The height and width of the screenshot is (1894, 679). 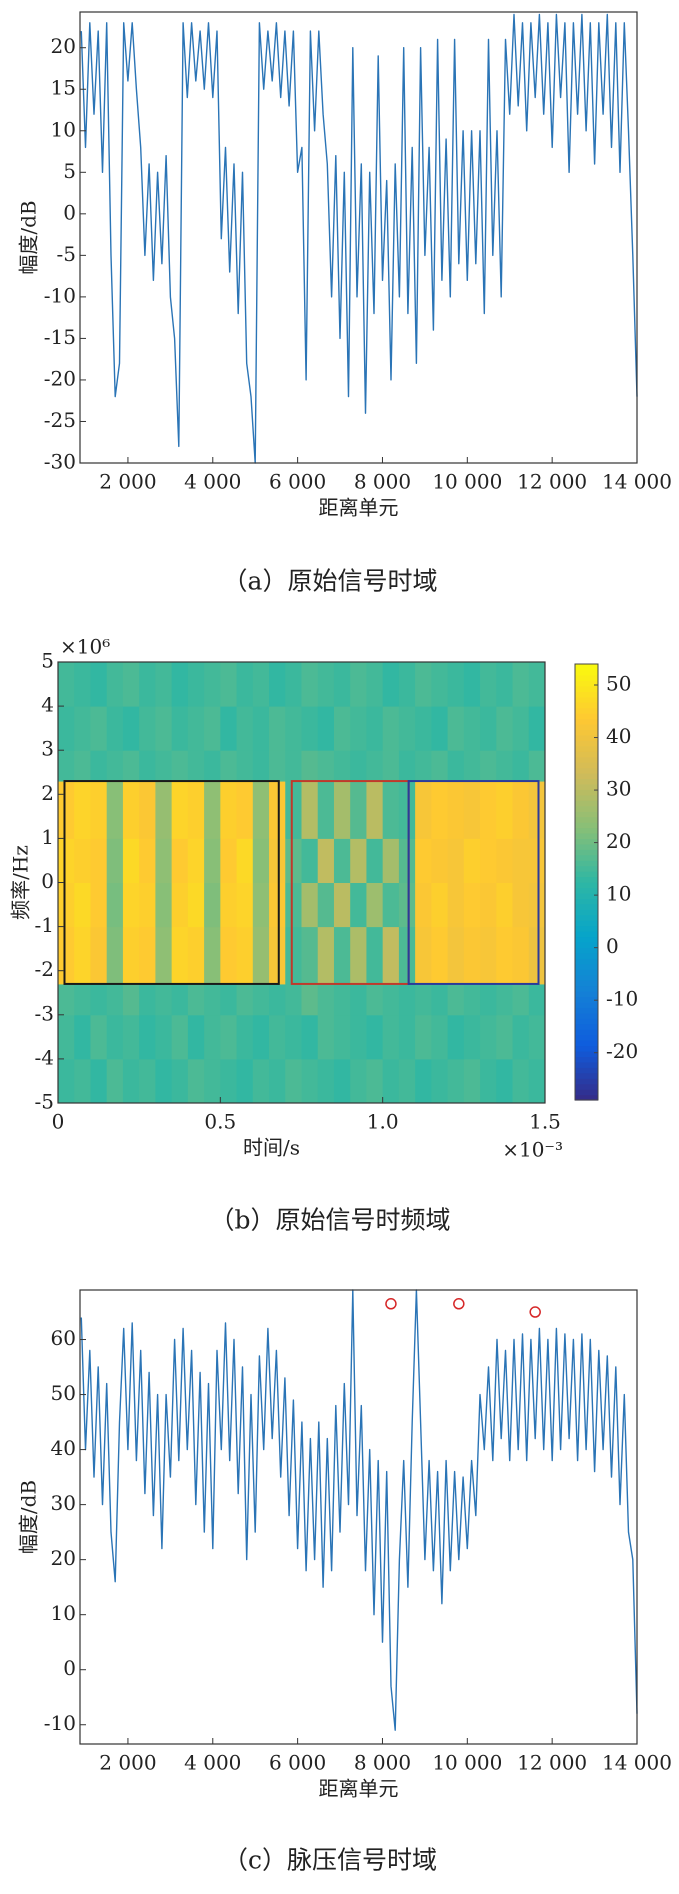 What do you see at coordinates (127, 482) in the screenshot?
I see `x-tick-label: 2 000` at bounding box center [127, 482].